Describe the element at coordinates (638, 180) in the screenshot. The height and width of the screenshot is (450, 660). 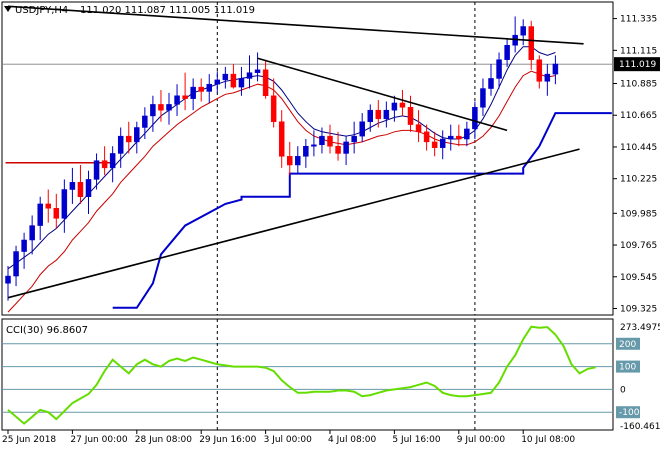
I see `price-tick-label: 110.225` at that location.